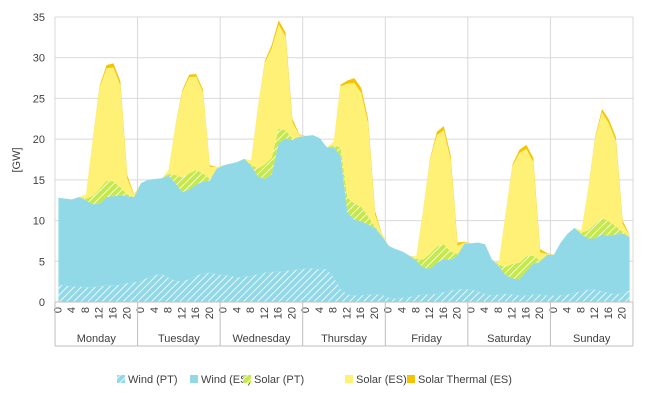 This screenshot has width=648, height=418. What do you see at coordinates (179, 339) in the screenshot?
I see `x-category-label: Tuesday` at bounding box center [179, 339].